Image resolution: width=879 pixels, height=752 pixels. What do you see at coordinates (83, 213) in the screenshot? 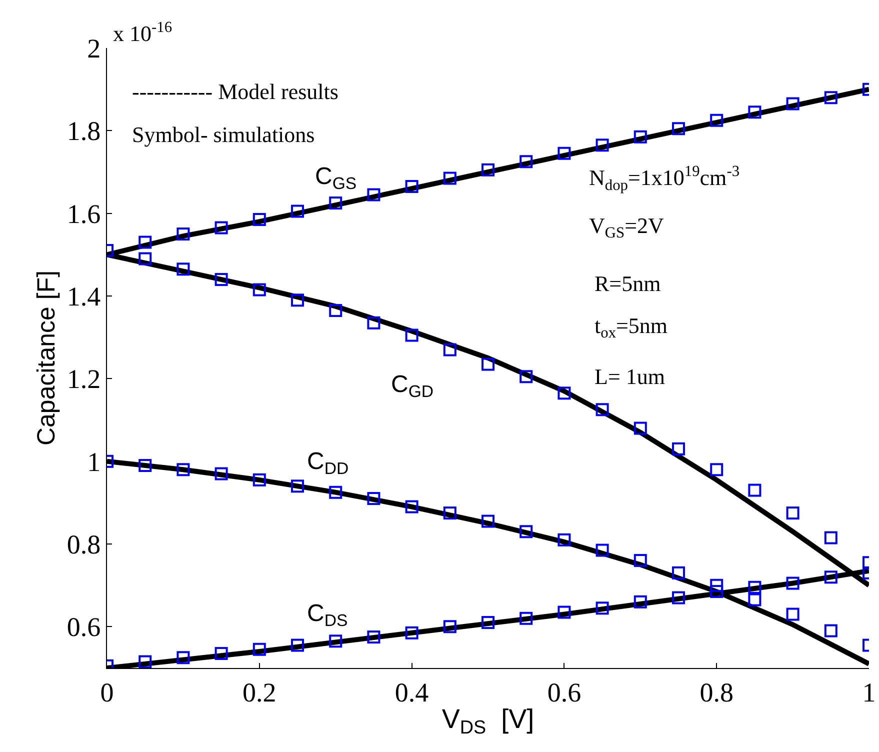
I see `y-tick-label: 1.6` at bounding box center [83, 213].